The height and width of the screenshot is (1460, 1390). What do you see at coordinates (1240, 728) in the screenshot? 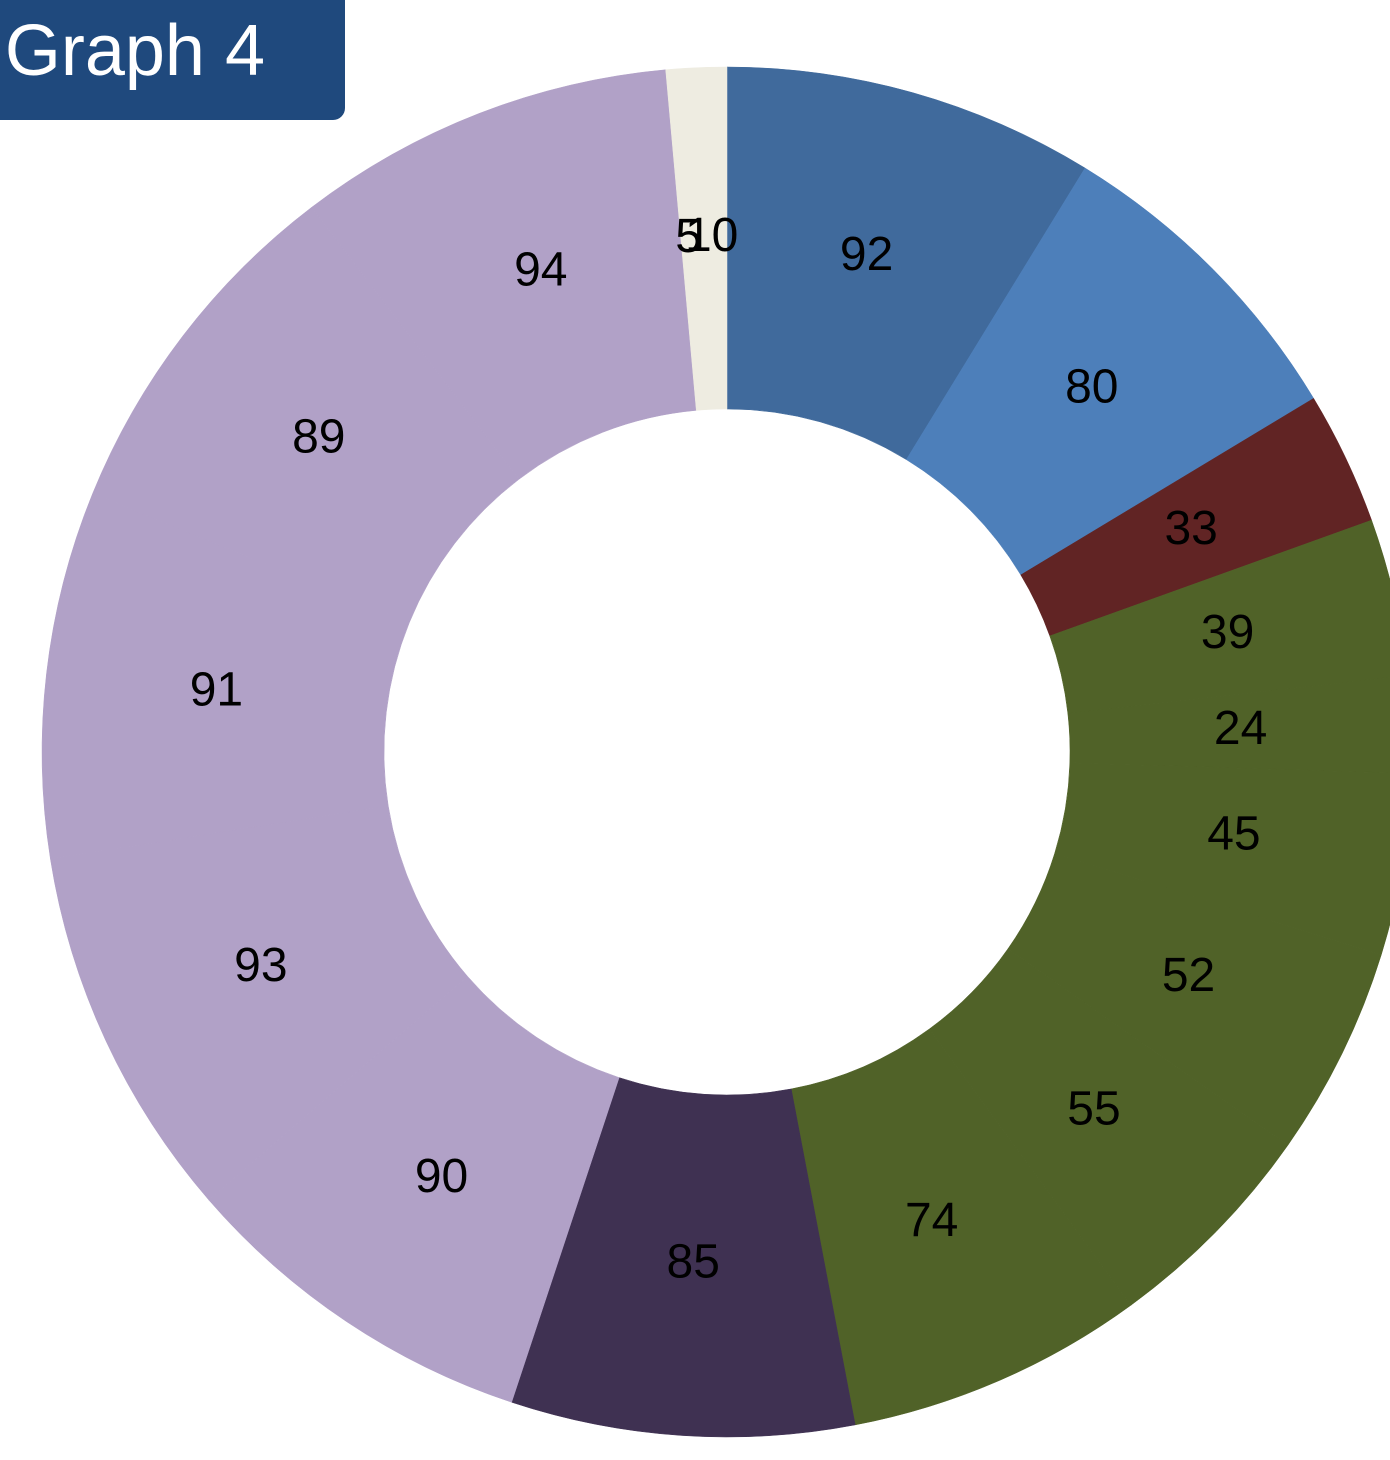
I see `data-label: 24` at bounding box center [1240, 728].